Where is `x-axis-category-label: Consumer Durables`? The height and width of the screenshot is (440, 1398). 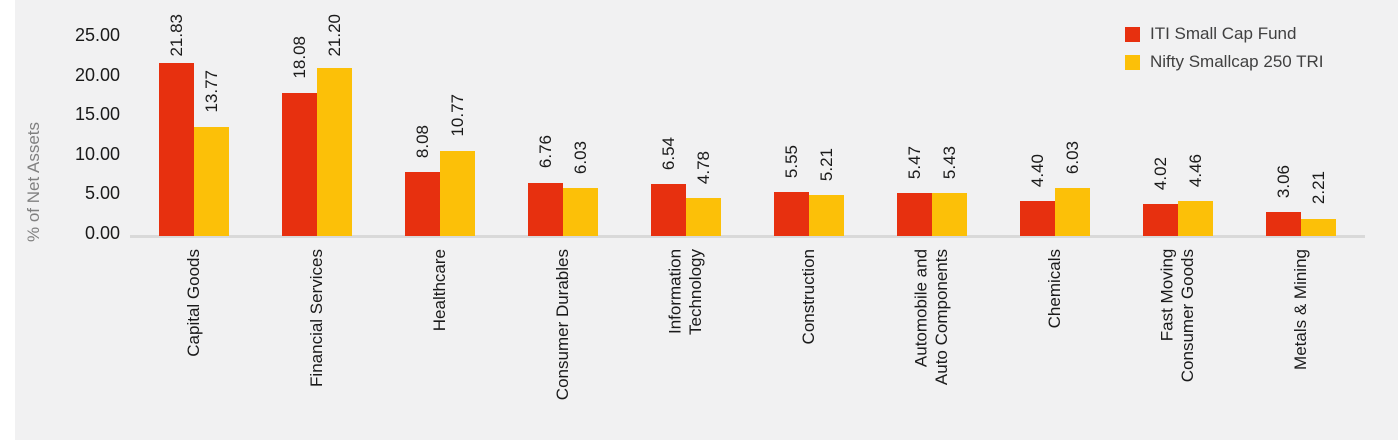 x-axis-category-label: Consumer Durables is located at coordinates (562, 325).